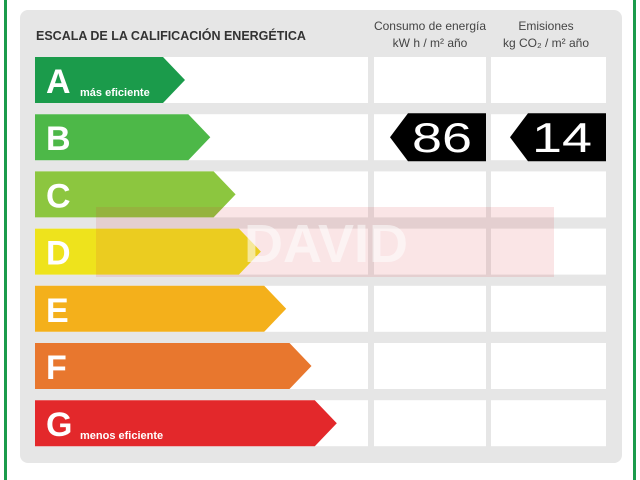  Describe the element at coordinates (546, 43) in the screenshot. I see `column-unit: kg CO₂ / m² año` at that location.